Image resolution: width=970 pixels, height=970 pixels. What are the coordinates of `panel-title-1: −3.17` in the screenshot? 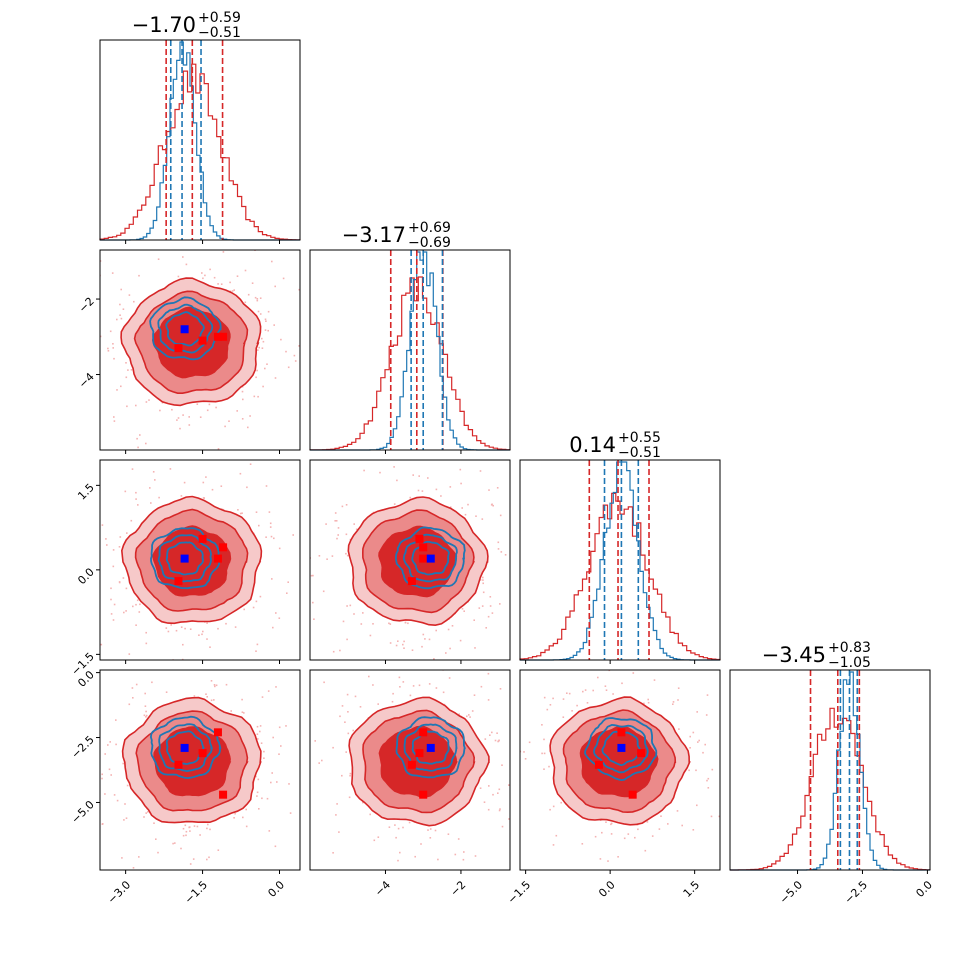 It's located at (374, 235).